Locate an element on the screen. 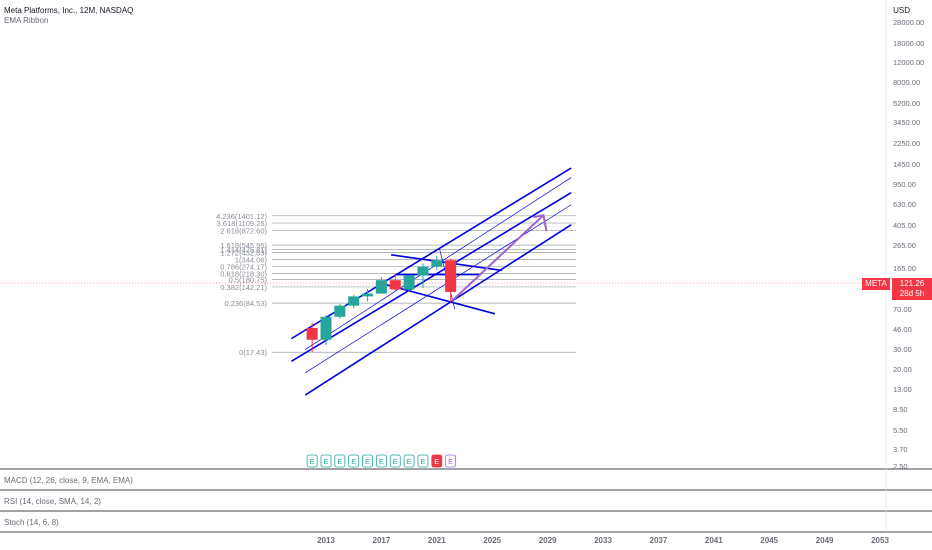 The width and height of the screenshot is (932, 550). price-tick-label: 2250.00 is located at coordinates (906, 143).